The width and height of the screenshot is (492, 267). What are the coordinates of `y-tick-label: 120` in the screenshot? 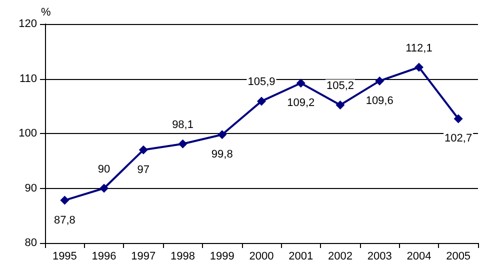 It's located at (27, 24).